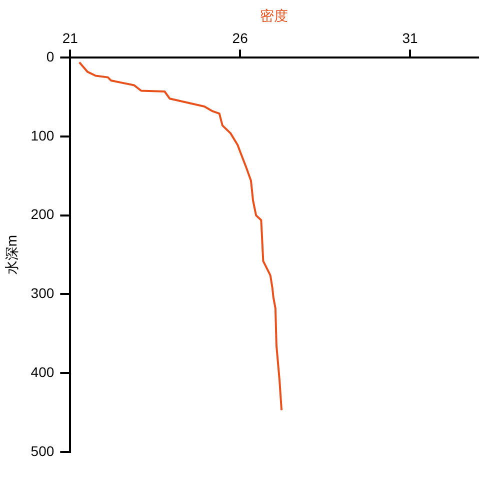 The height and width of the screenshot is (500, 500). Describe the element at coordinates (240, 38) in the screenshot. I see `x-tick-label: 26` at that location.